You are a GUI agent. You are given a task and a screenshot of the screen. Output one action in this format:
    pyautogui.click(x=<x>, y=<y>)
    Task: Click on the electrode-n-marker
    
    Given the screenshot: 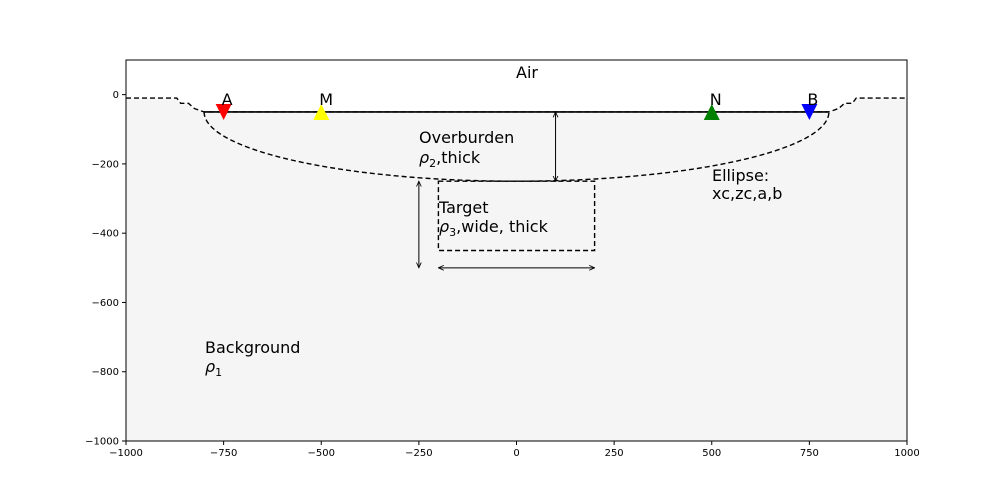 What is the action you would take?
    pyautogui.click(x=711, y=111)
    